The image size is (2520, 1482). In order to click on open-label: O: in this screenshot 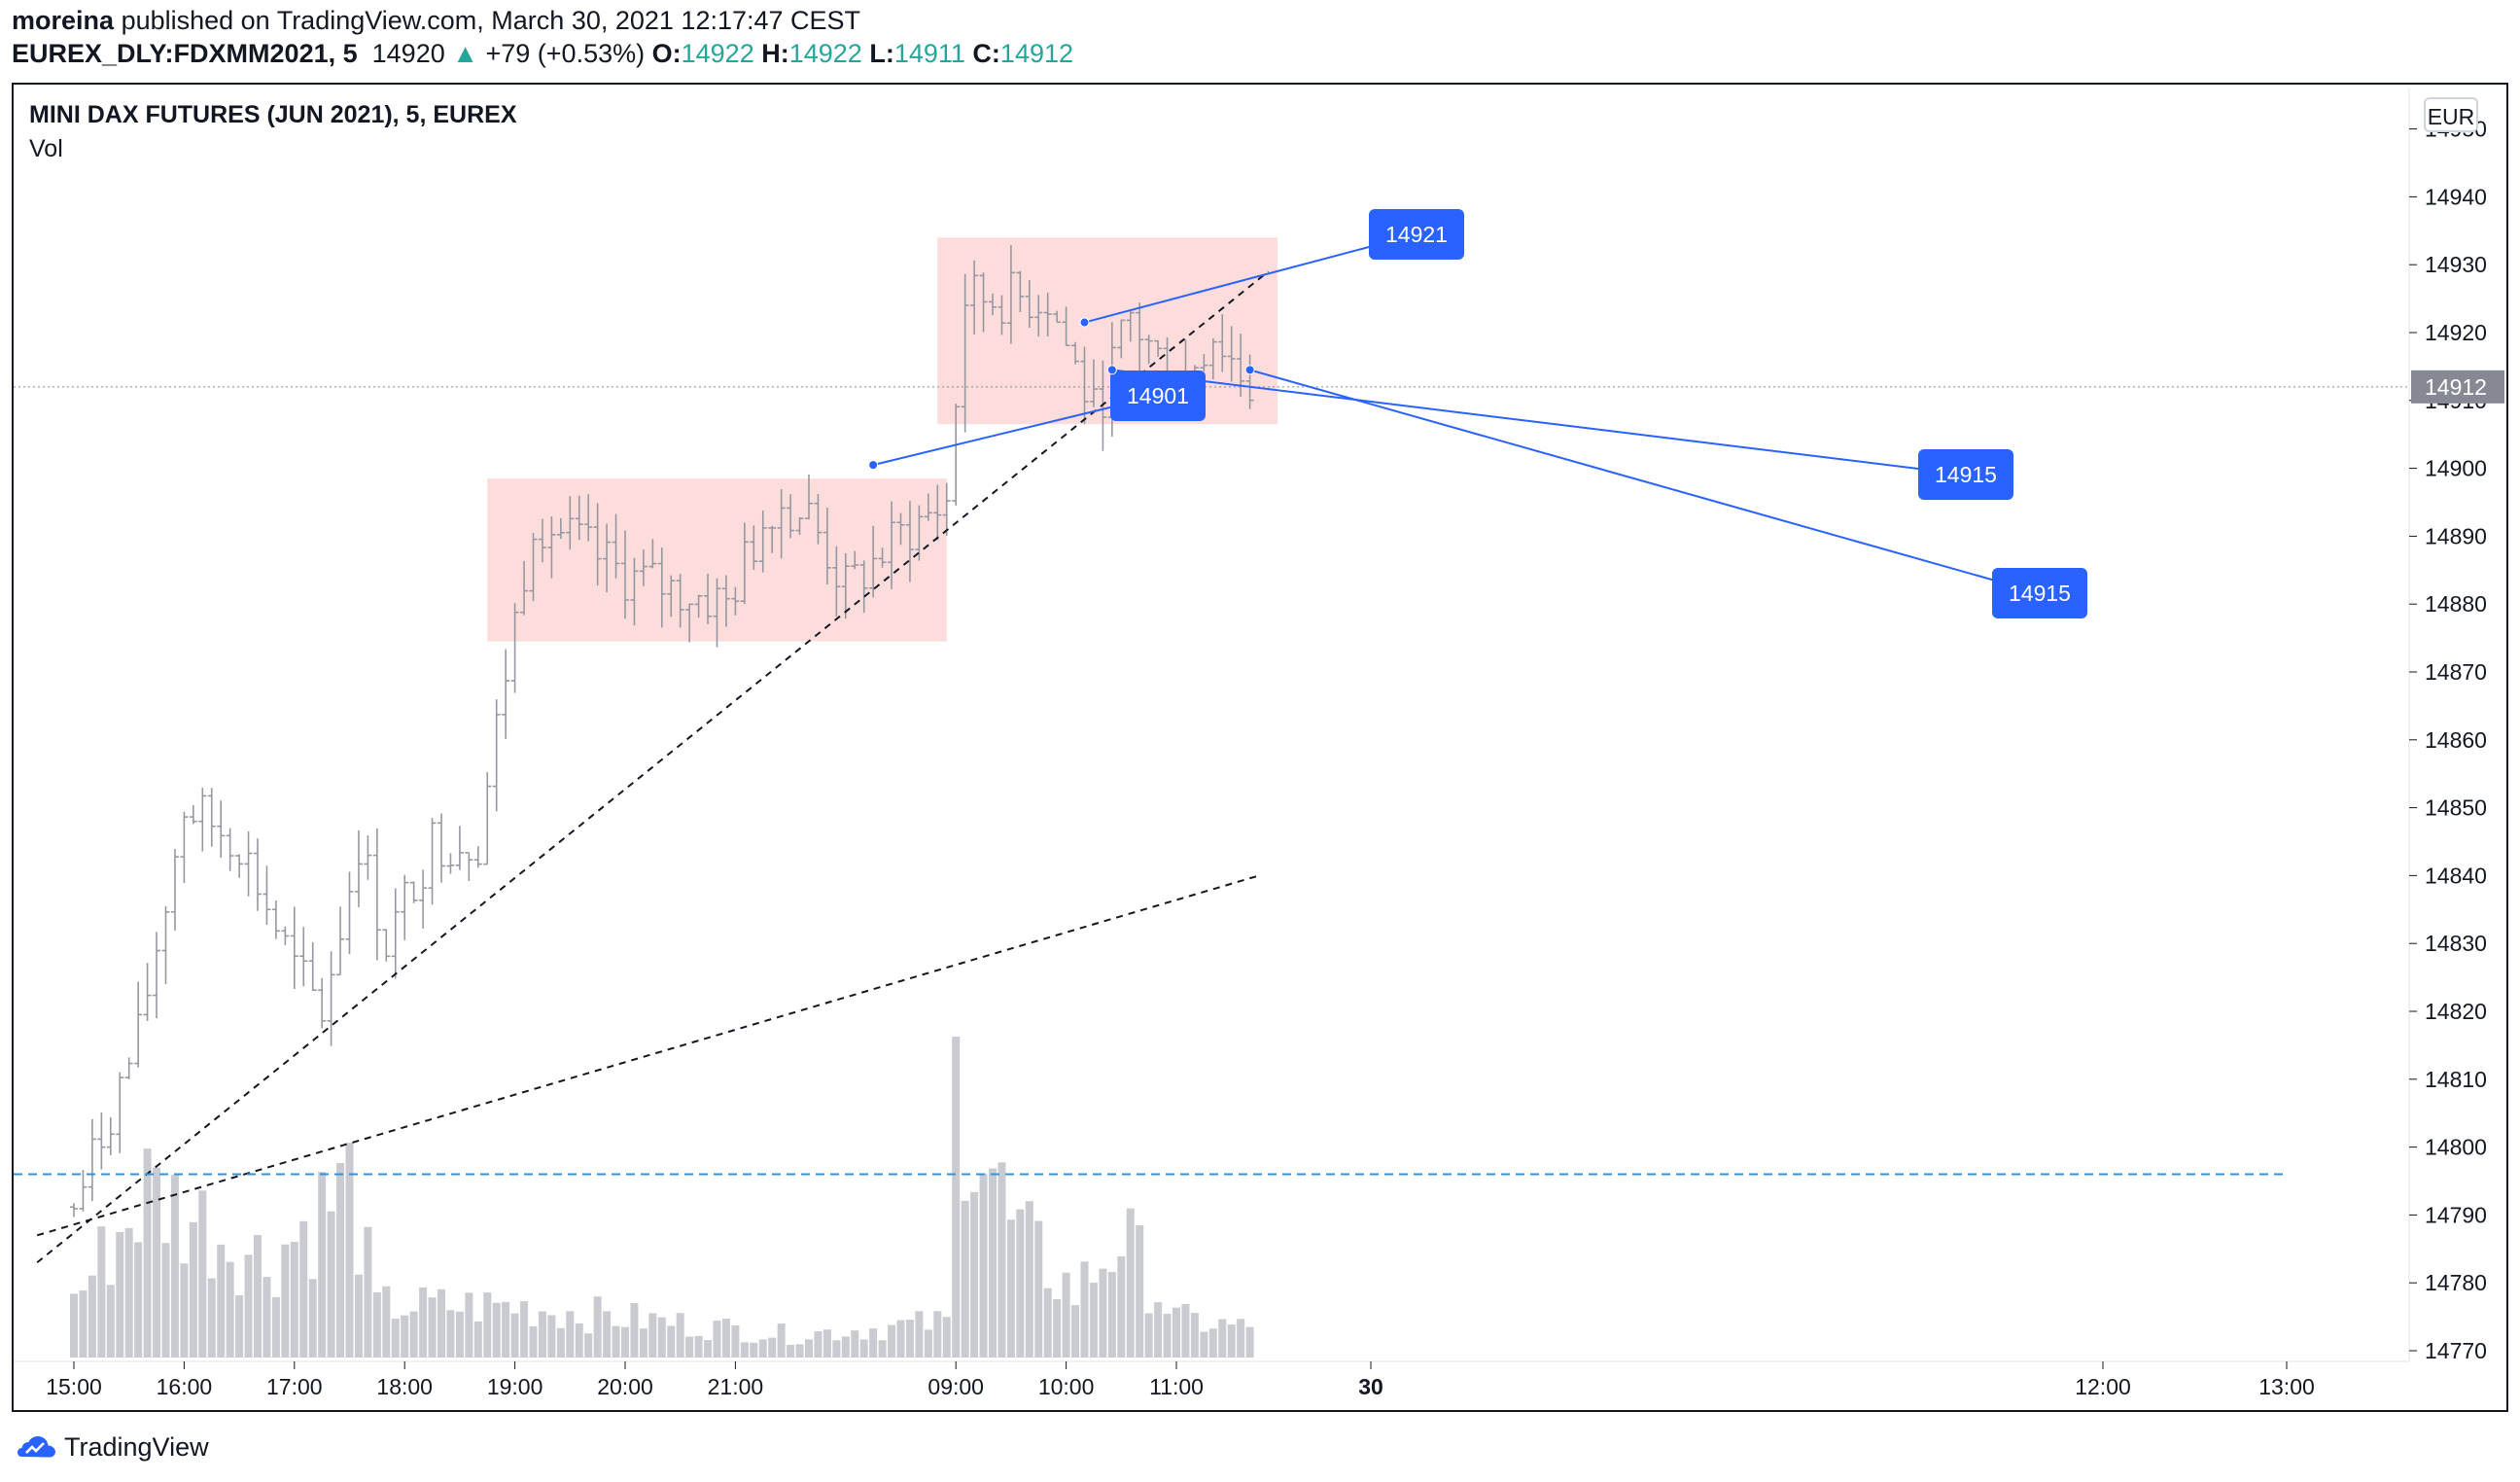, I will do `click(666, 53)`.